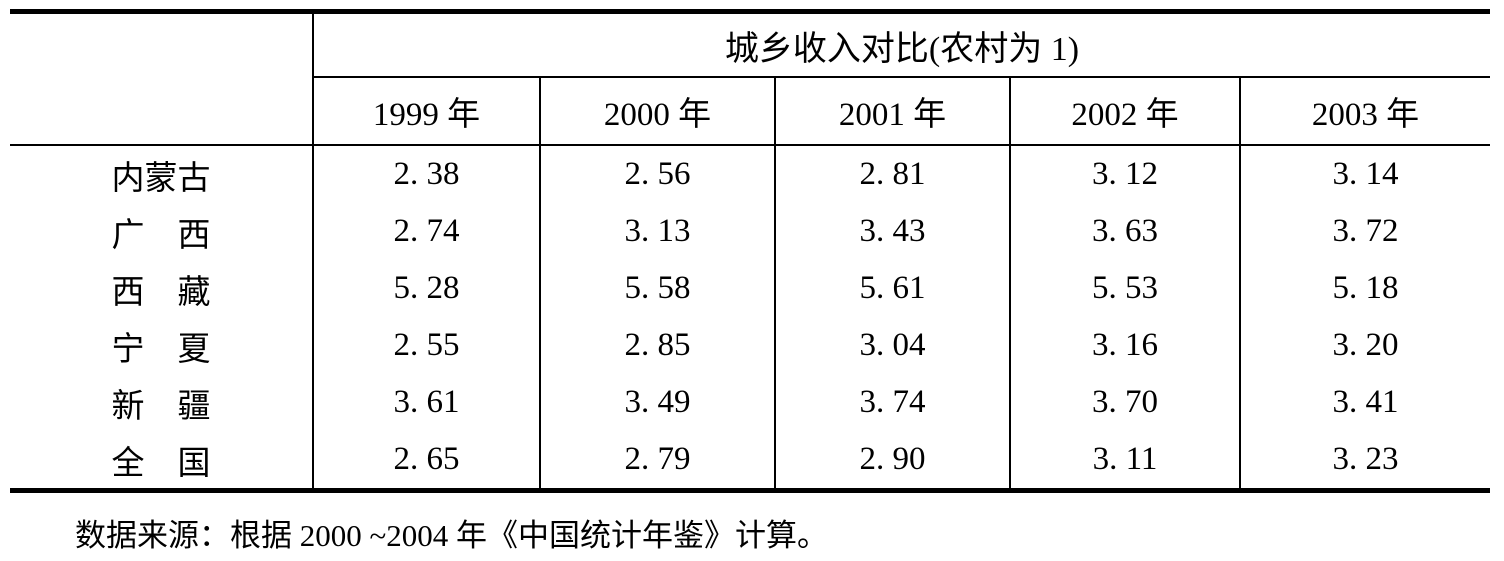 This screenshot has width=1504, height=561. I want to click on row-label: 西藏, so click(161, 288).